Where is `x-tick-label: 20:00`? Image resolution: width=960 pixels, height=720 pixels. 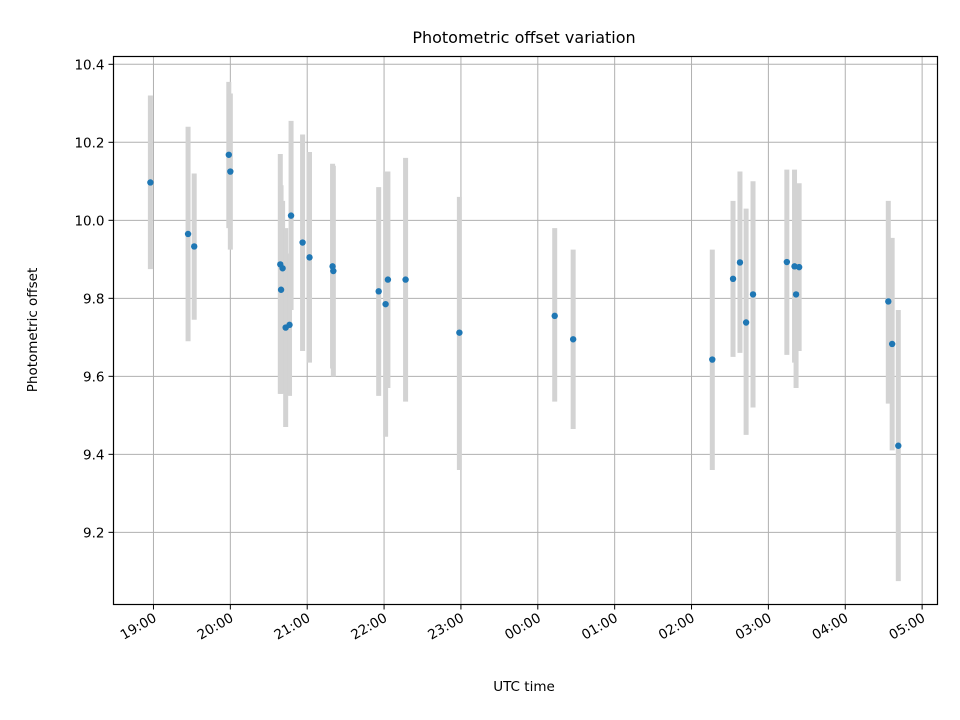 x-tick-label: 20:00 is located at coordinates (216, 626).